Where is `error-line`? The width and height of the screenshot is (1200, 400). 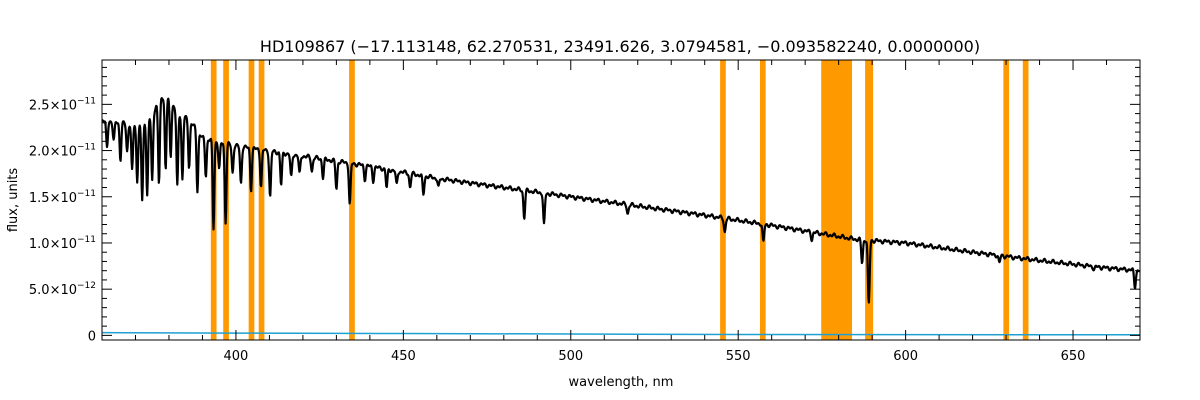
error-line is located at coordinates (621, 333).